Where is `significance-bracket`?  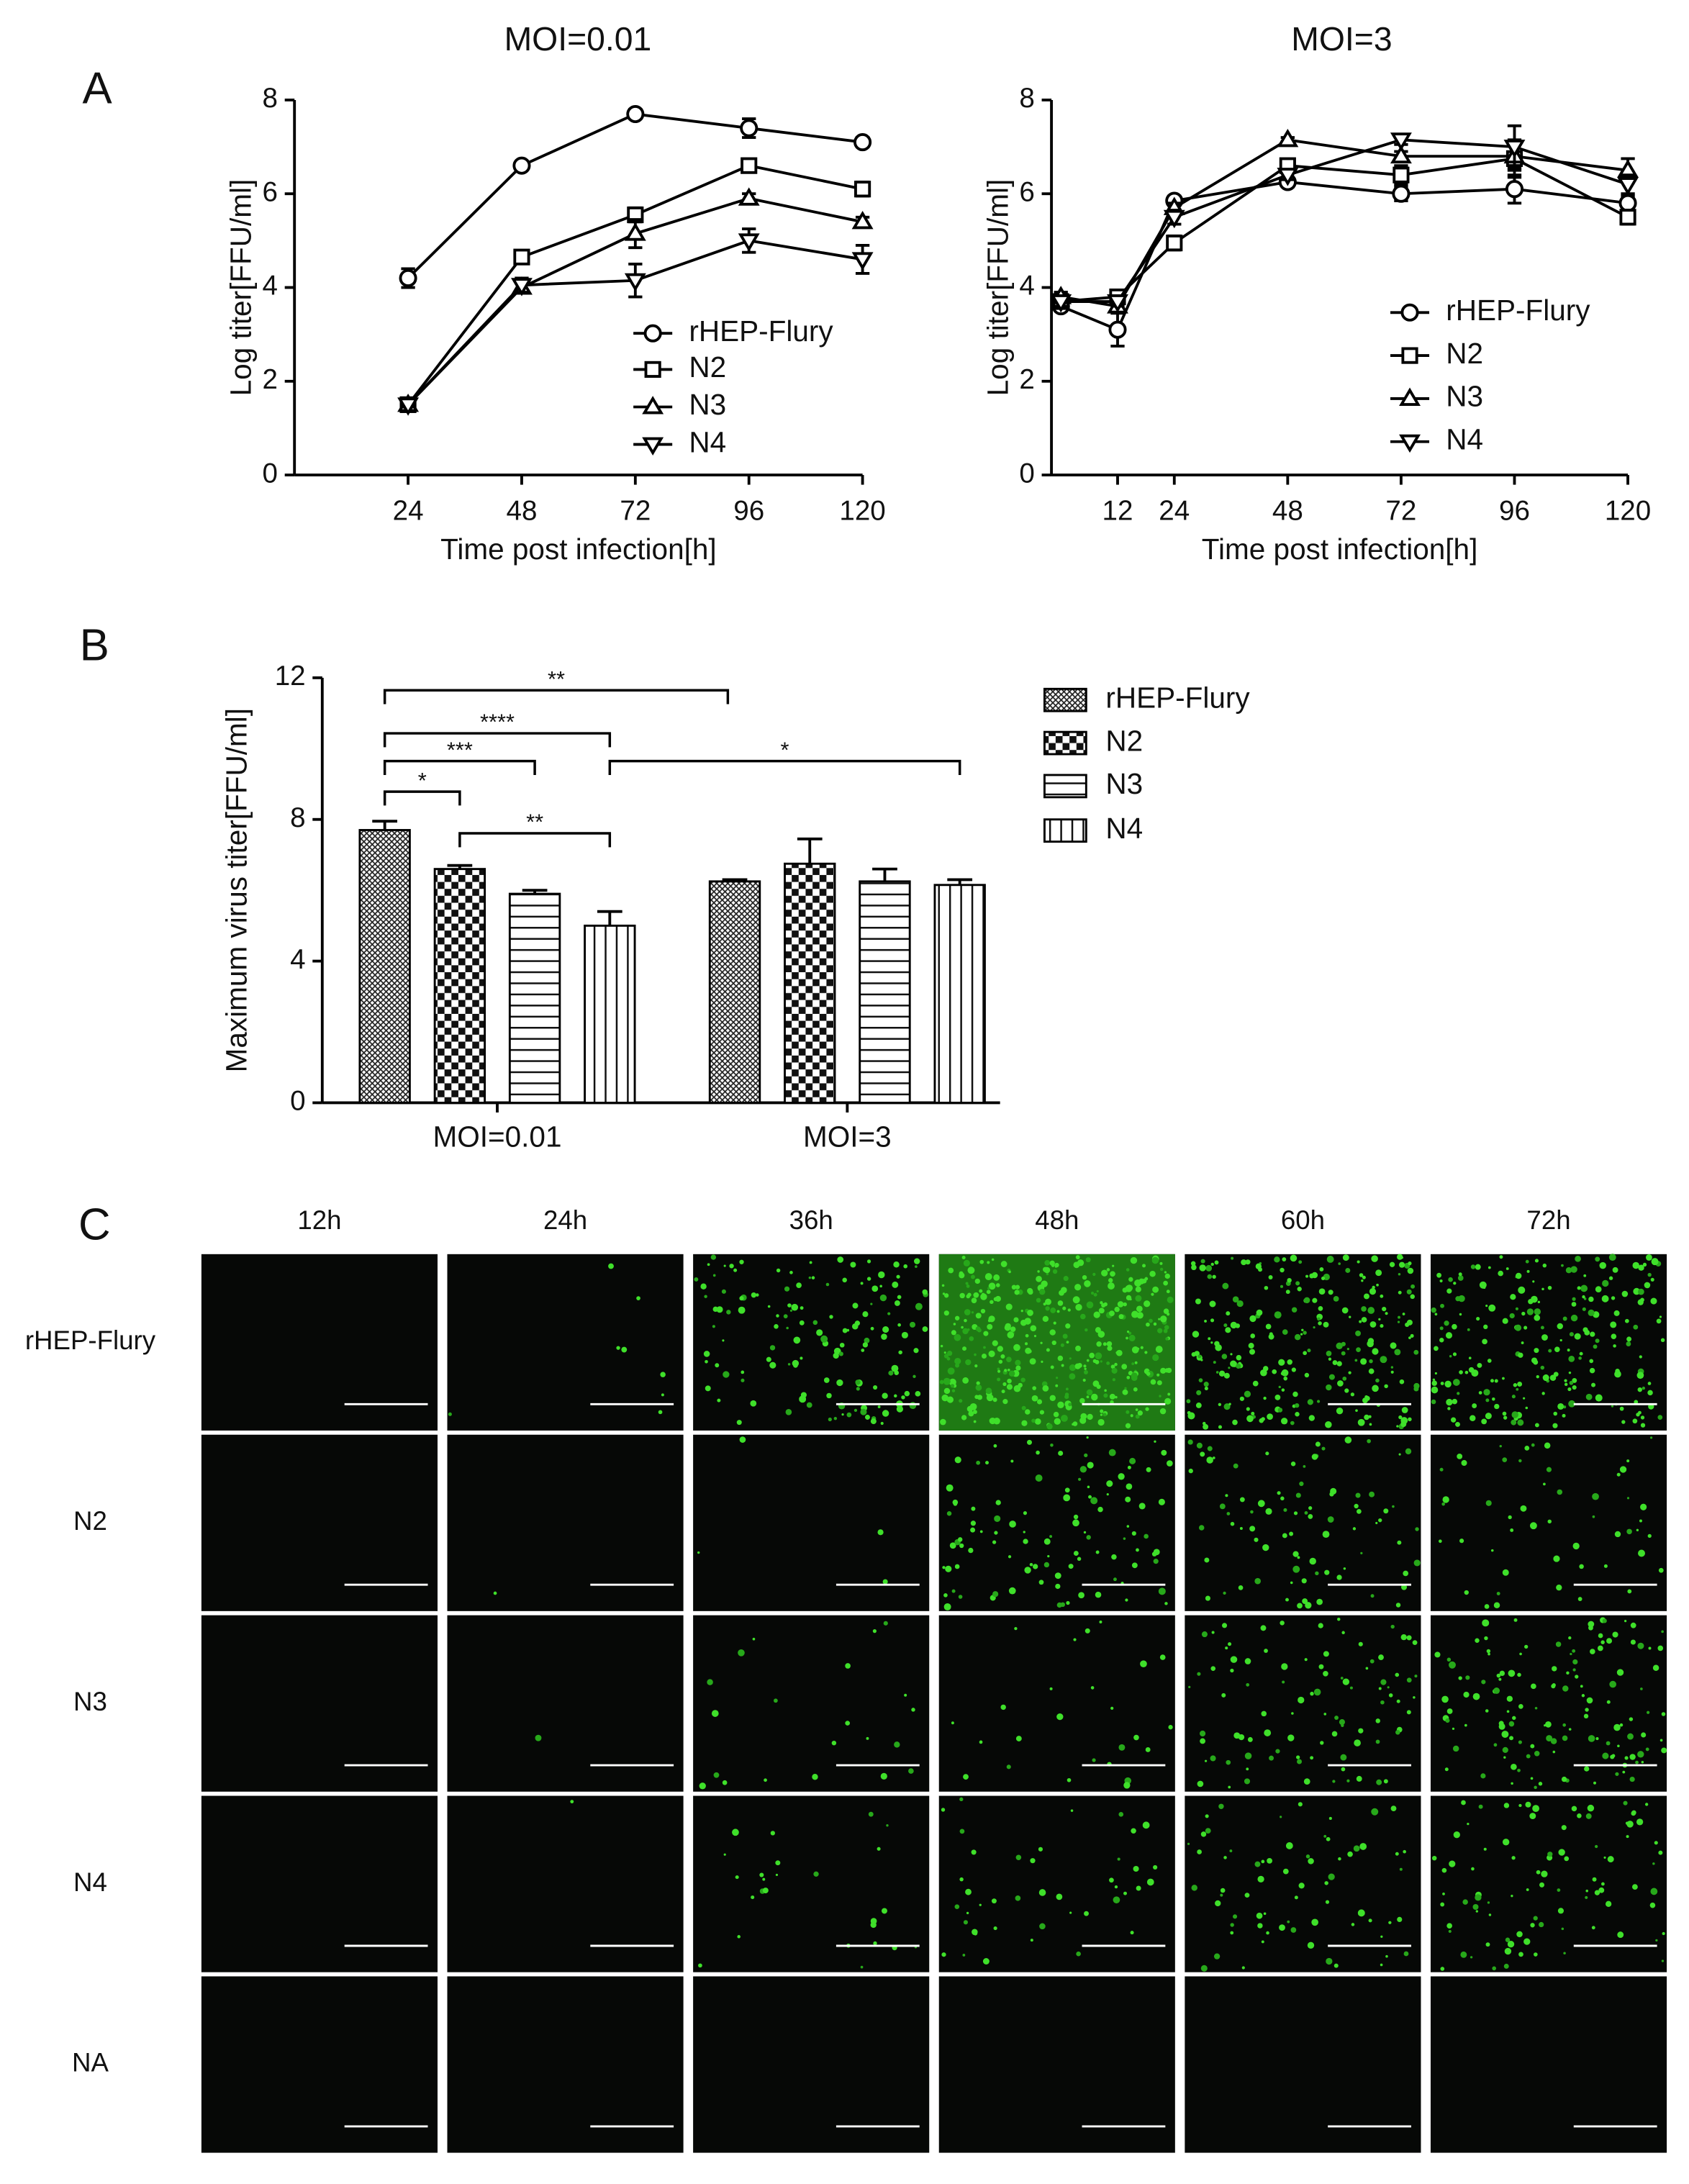
significance-bracket is located at coordinates (535, 840).